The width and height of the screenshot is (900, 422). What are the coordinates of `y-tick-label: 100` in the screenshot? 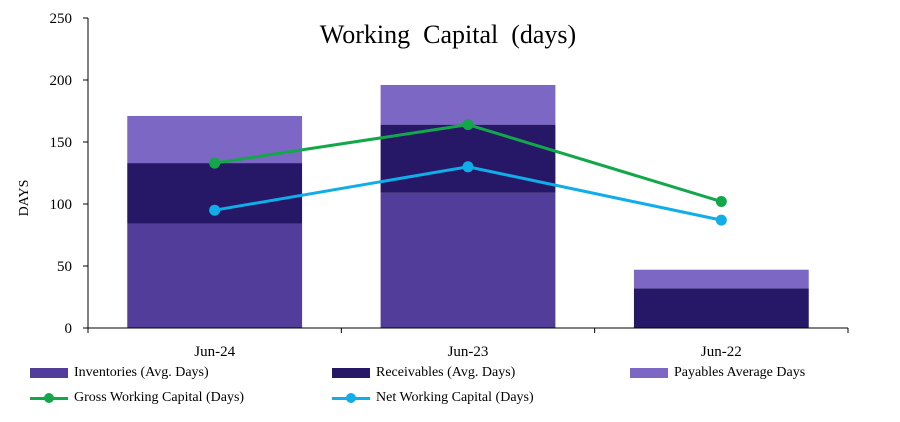 It's located at (61, 205).